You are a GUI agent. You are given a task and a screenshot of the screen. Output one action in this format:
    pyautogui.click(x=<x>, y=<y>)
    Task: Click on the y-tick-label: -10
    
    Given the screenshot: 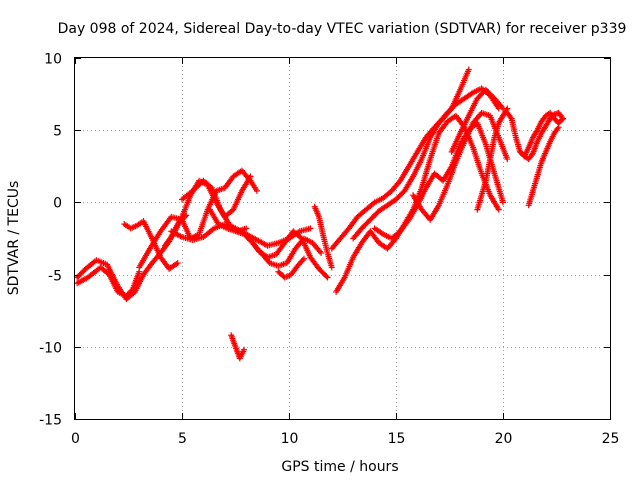 What is the action you would take?
    pyautogui.click(x=50, y=349)
    